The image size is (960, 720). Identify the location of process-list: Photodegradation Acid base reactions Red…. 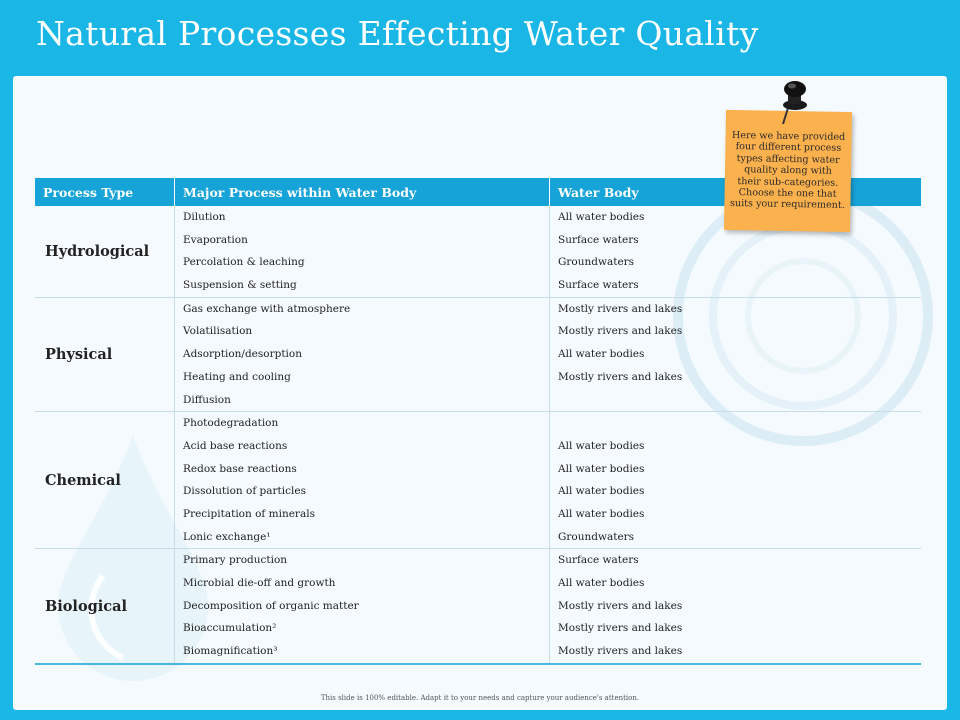
(362, 480).